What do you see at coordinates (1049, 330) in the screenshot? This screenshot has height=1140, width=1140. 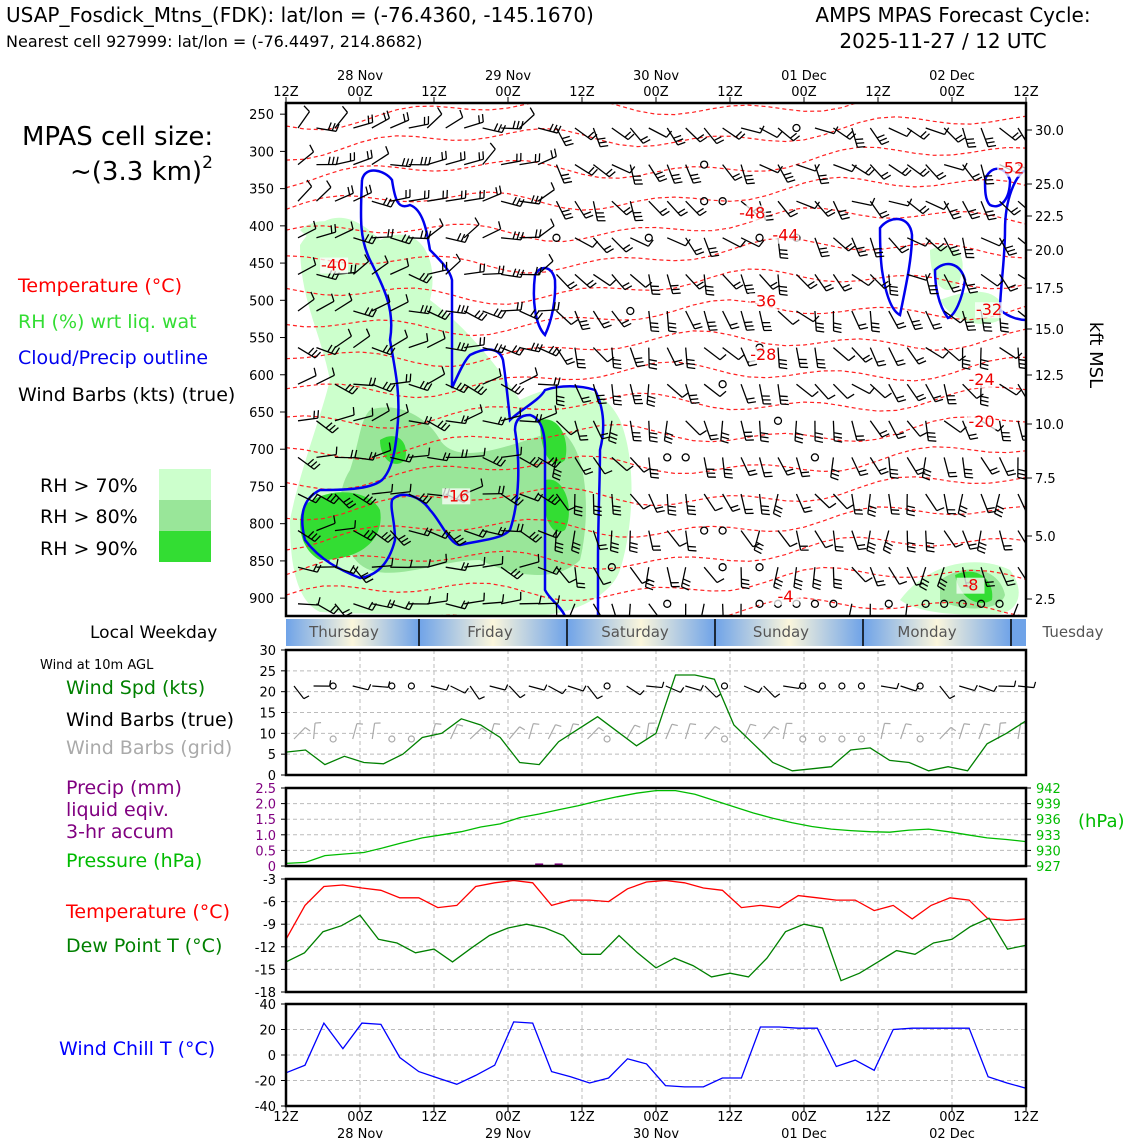 I see `kft-tick-label: 15.0` at bounding box center [1049, 330].